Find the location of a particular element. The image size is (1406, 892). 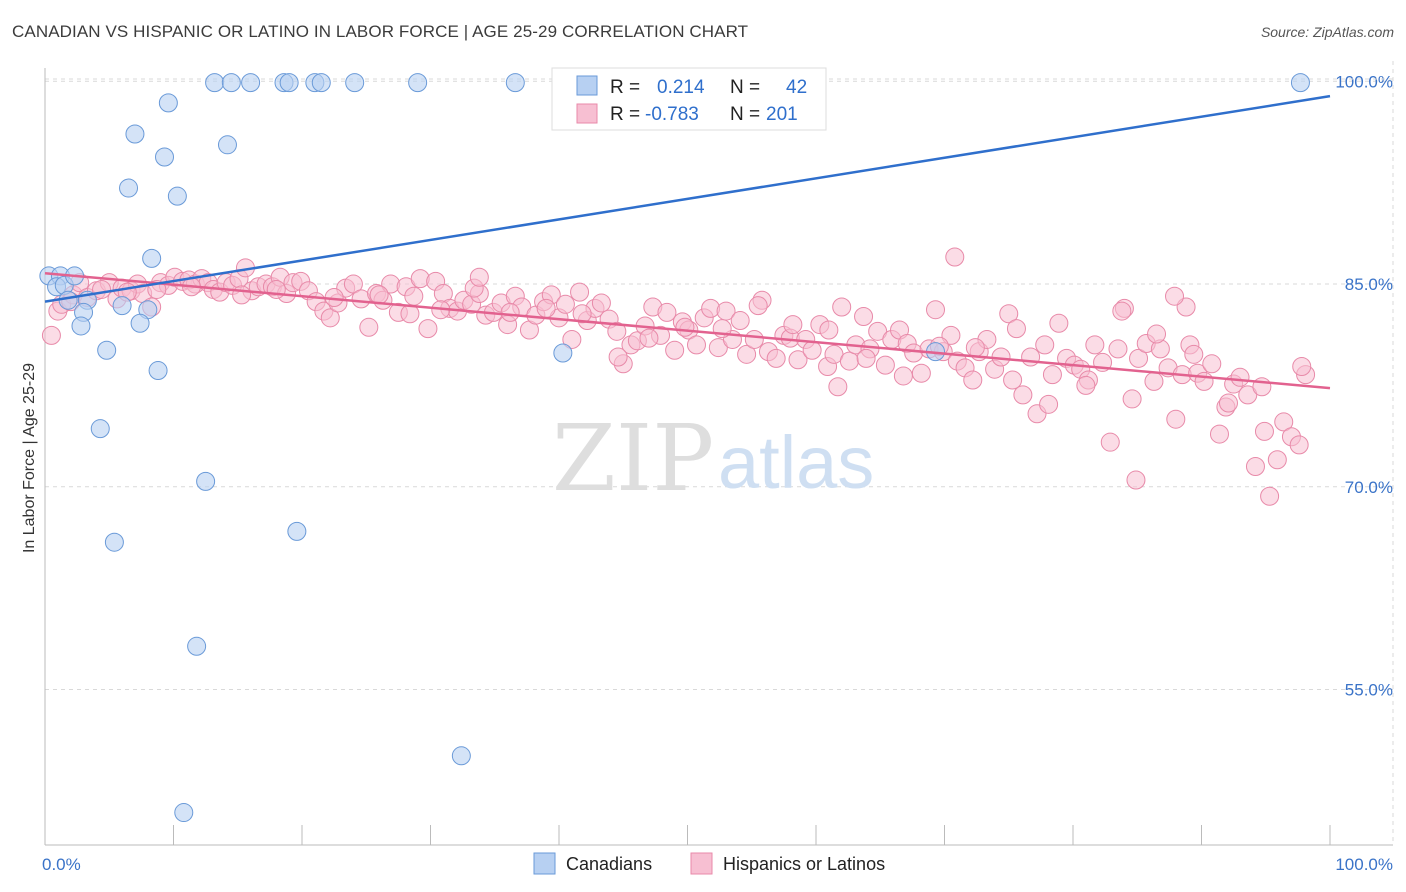

series-legend: Canadians Hispanics or Latinos is located at coordinates (709, 863).